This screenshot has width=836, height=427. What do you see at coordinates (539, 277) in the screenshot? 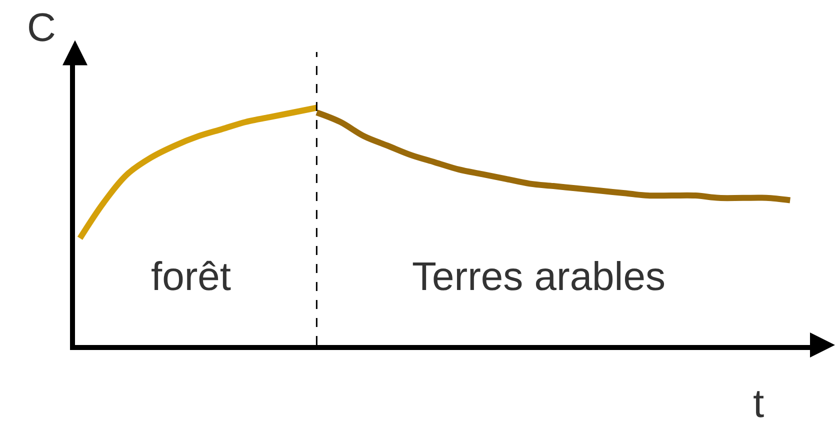
I see `annotation: Terres arables` at bounding box center [539, 277].